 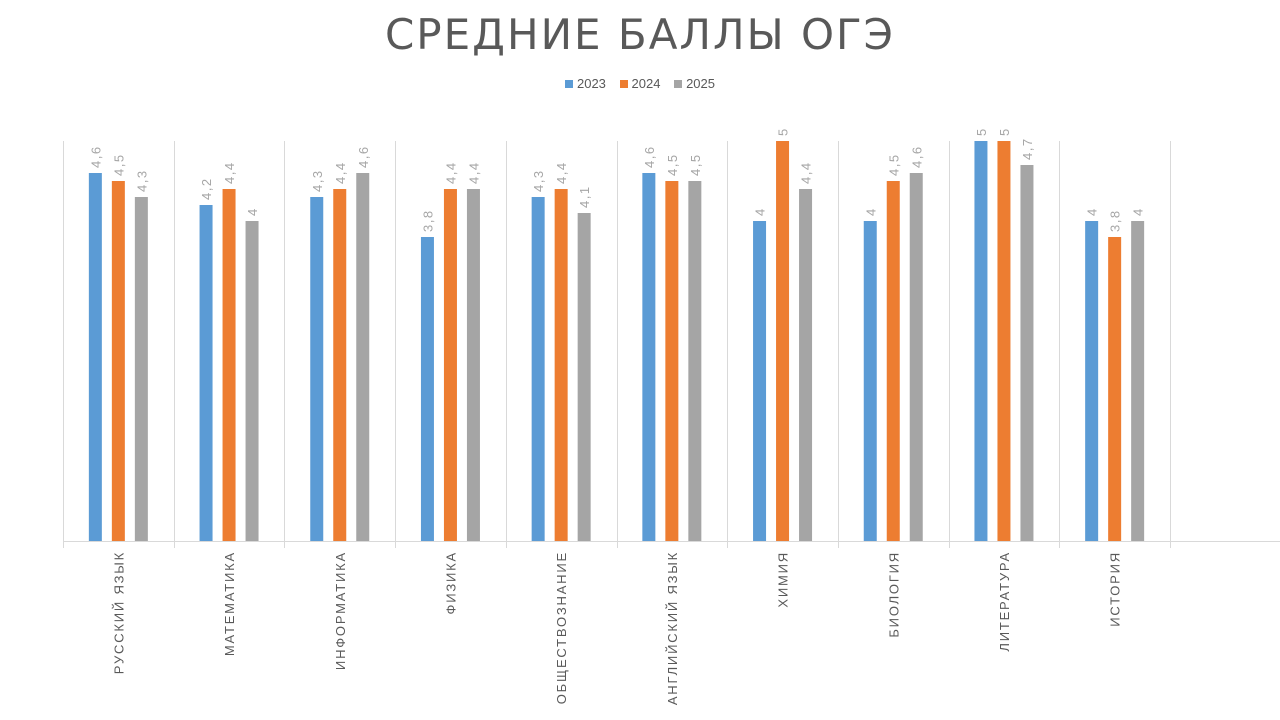 I want to click on category-label: РУССКИЙ ЯЗЫК, so click(x=118, y=612).